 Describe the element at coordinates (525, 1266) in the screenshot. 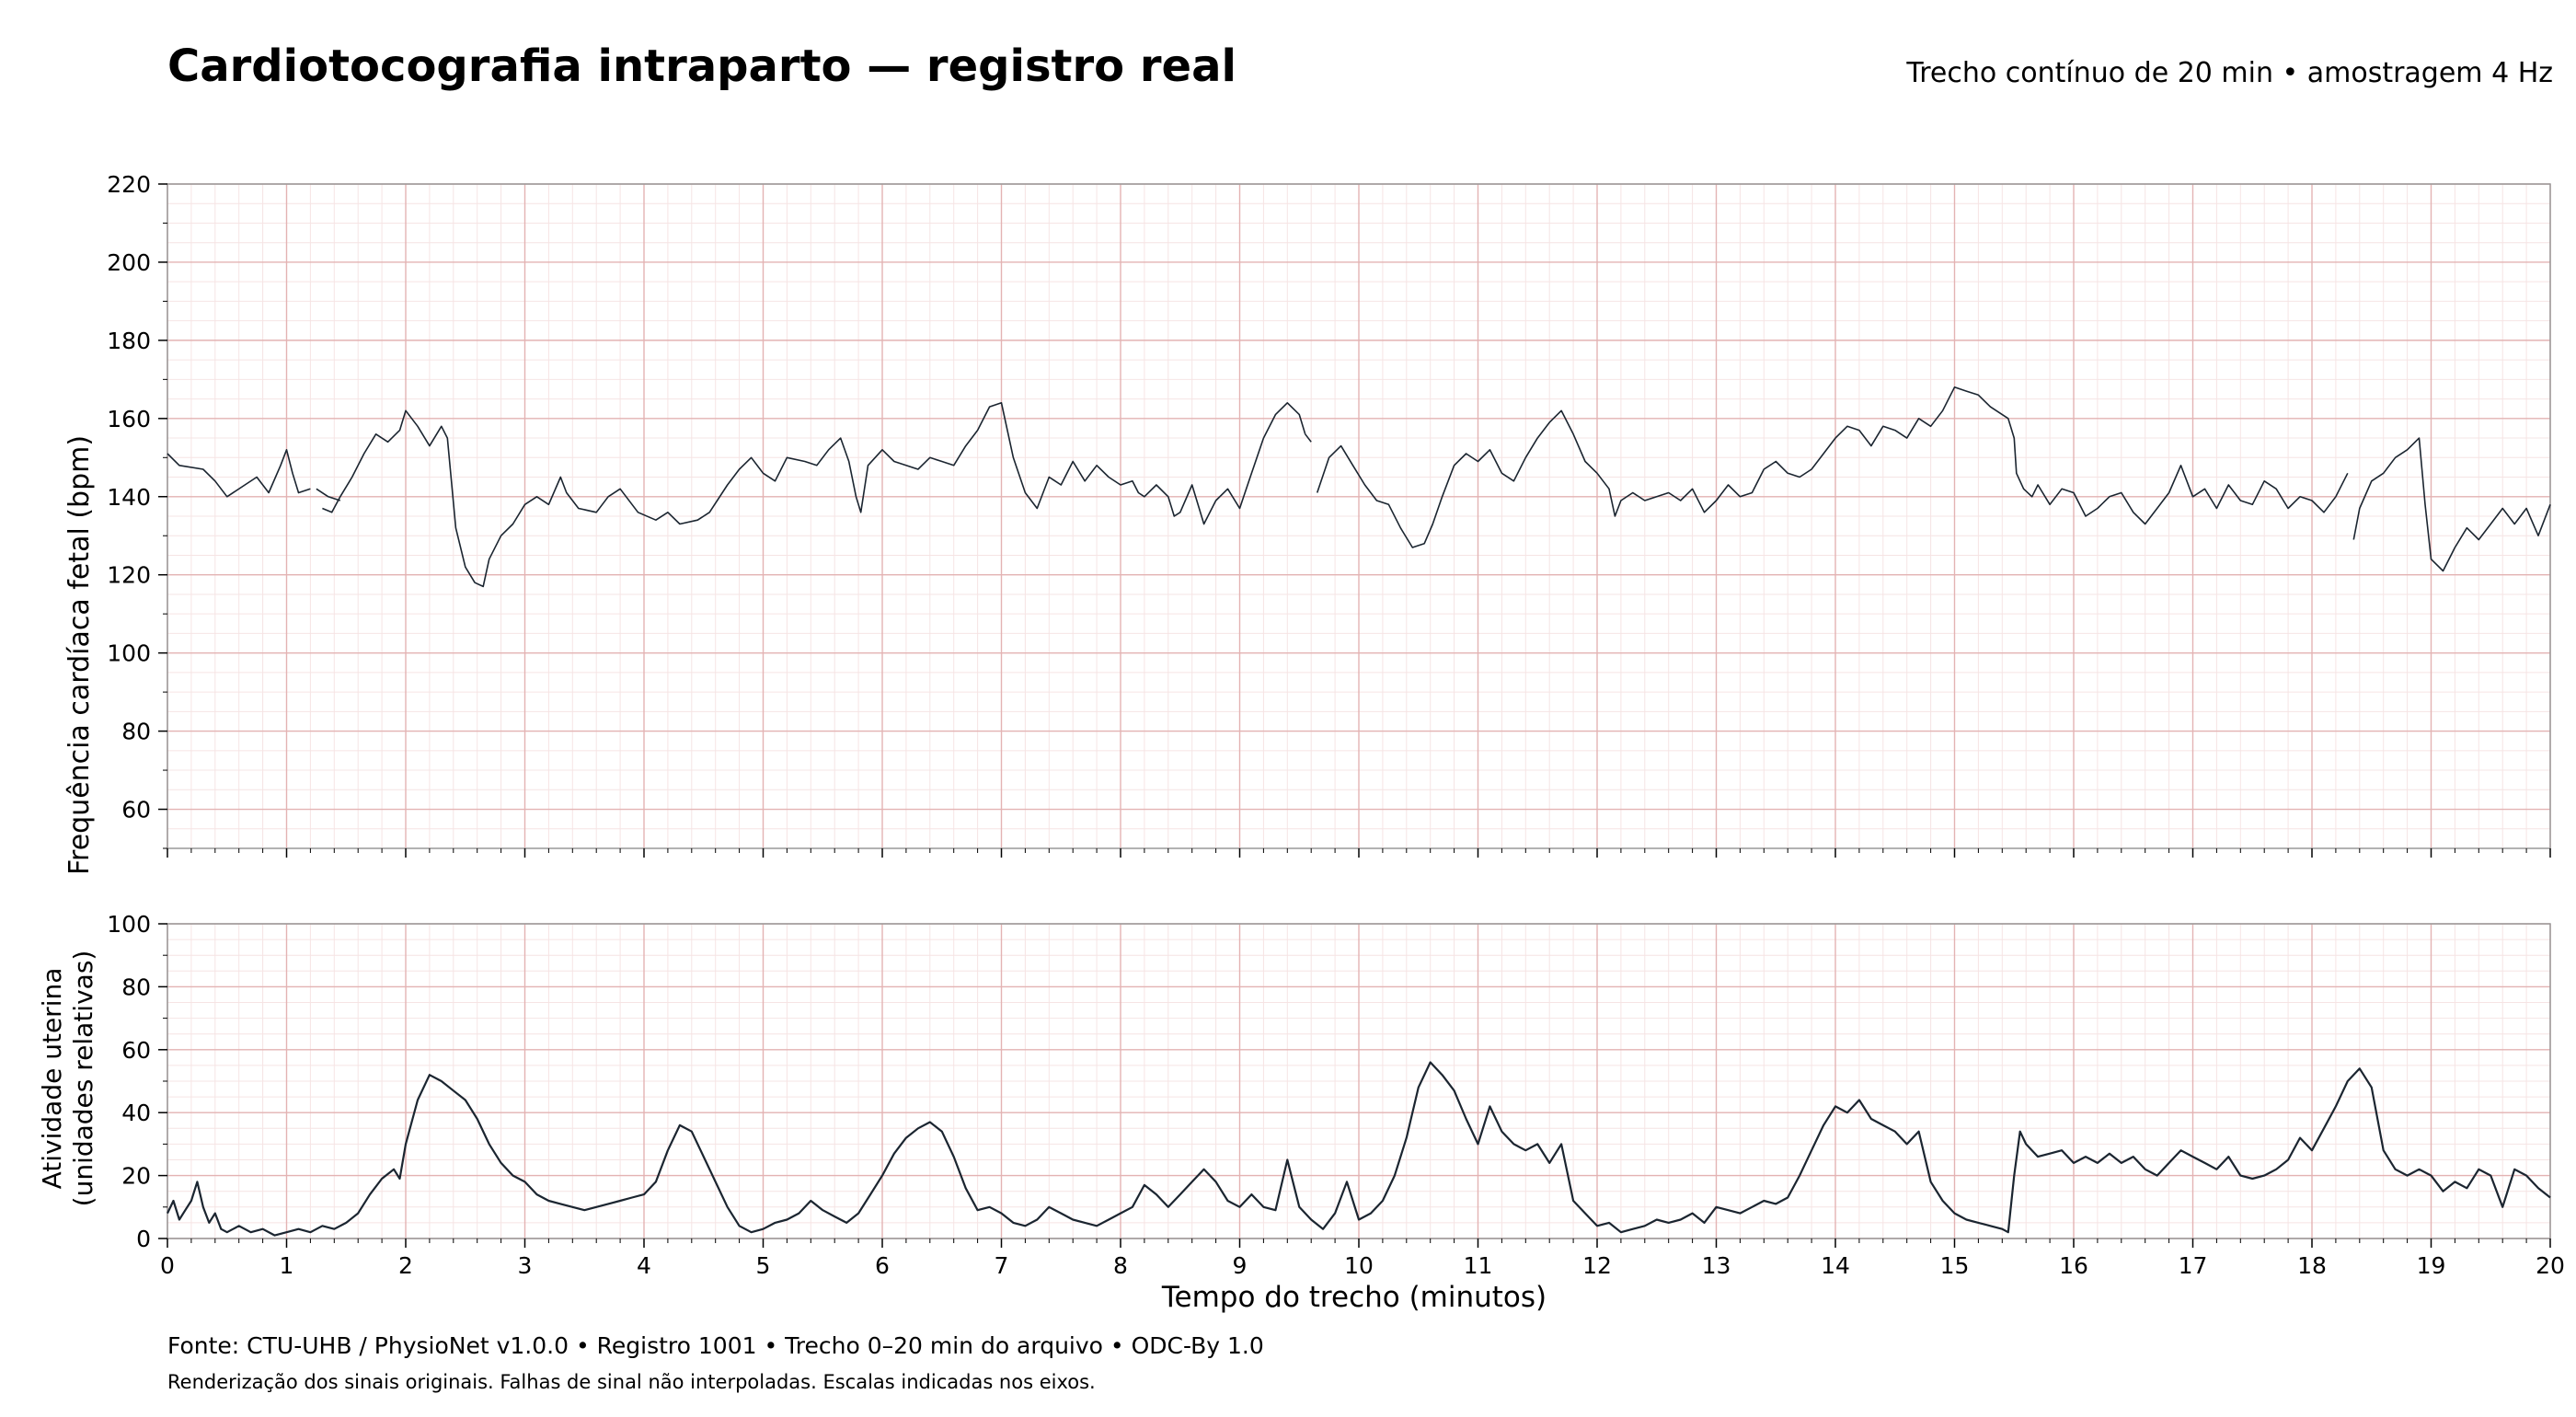

I see `x-tick-label: 3` at that location.